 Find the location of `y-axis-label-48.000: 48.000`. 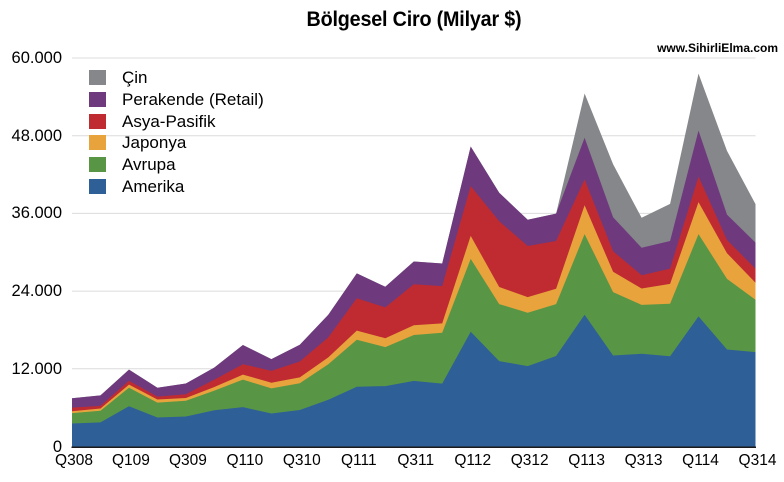

y-axis-label-48.000: 48.000 is located at coordinates (36, 135).